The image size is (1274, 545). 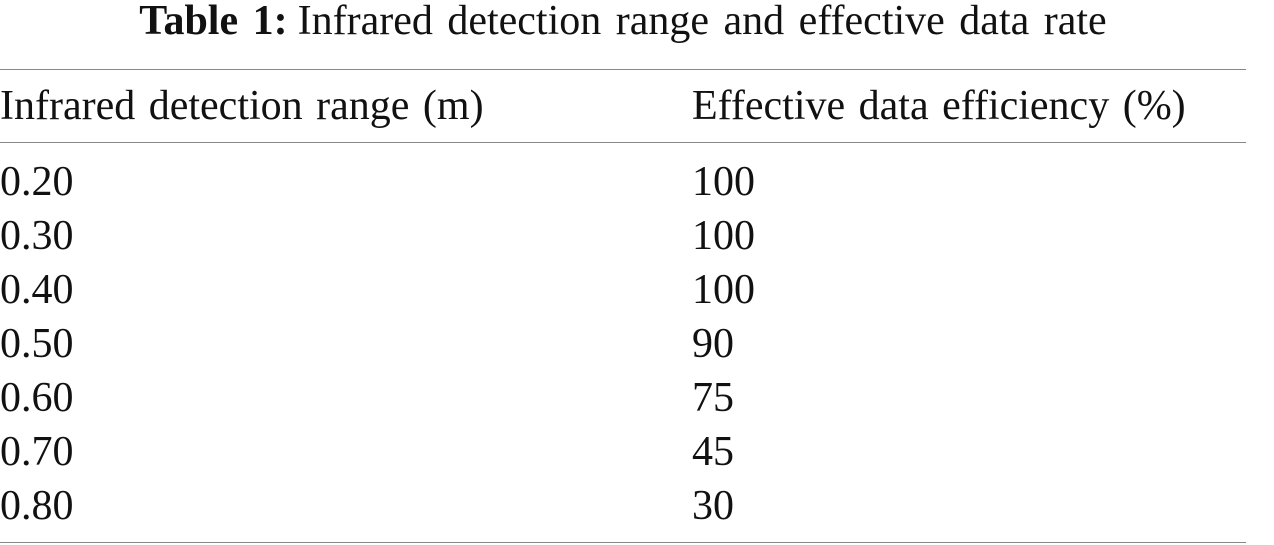 I want to click on table-cell: 0.60, so click(x=37, y=398).